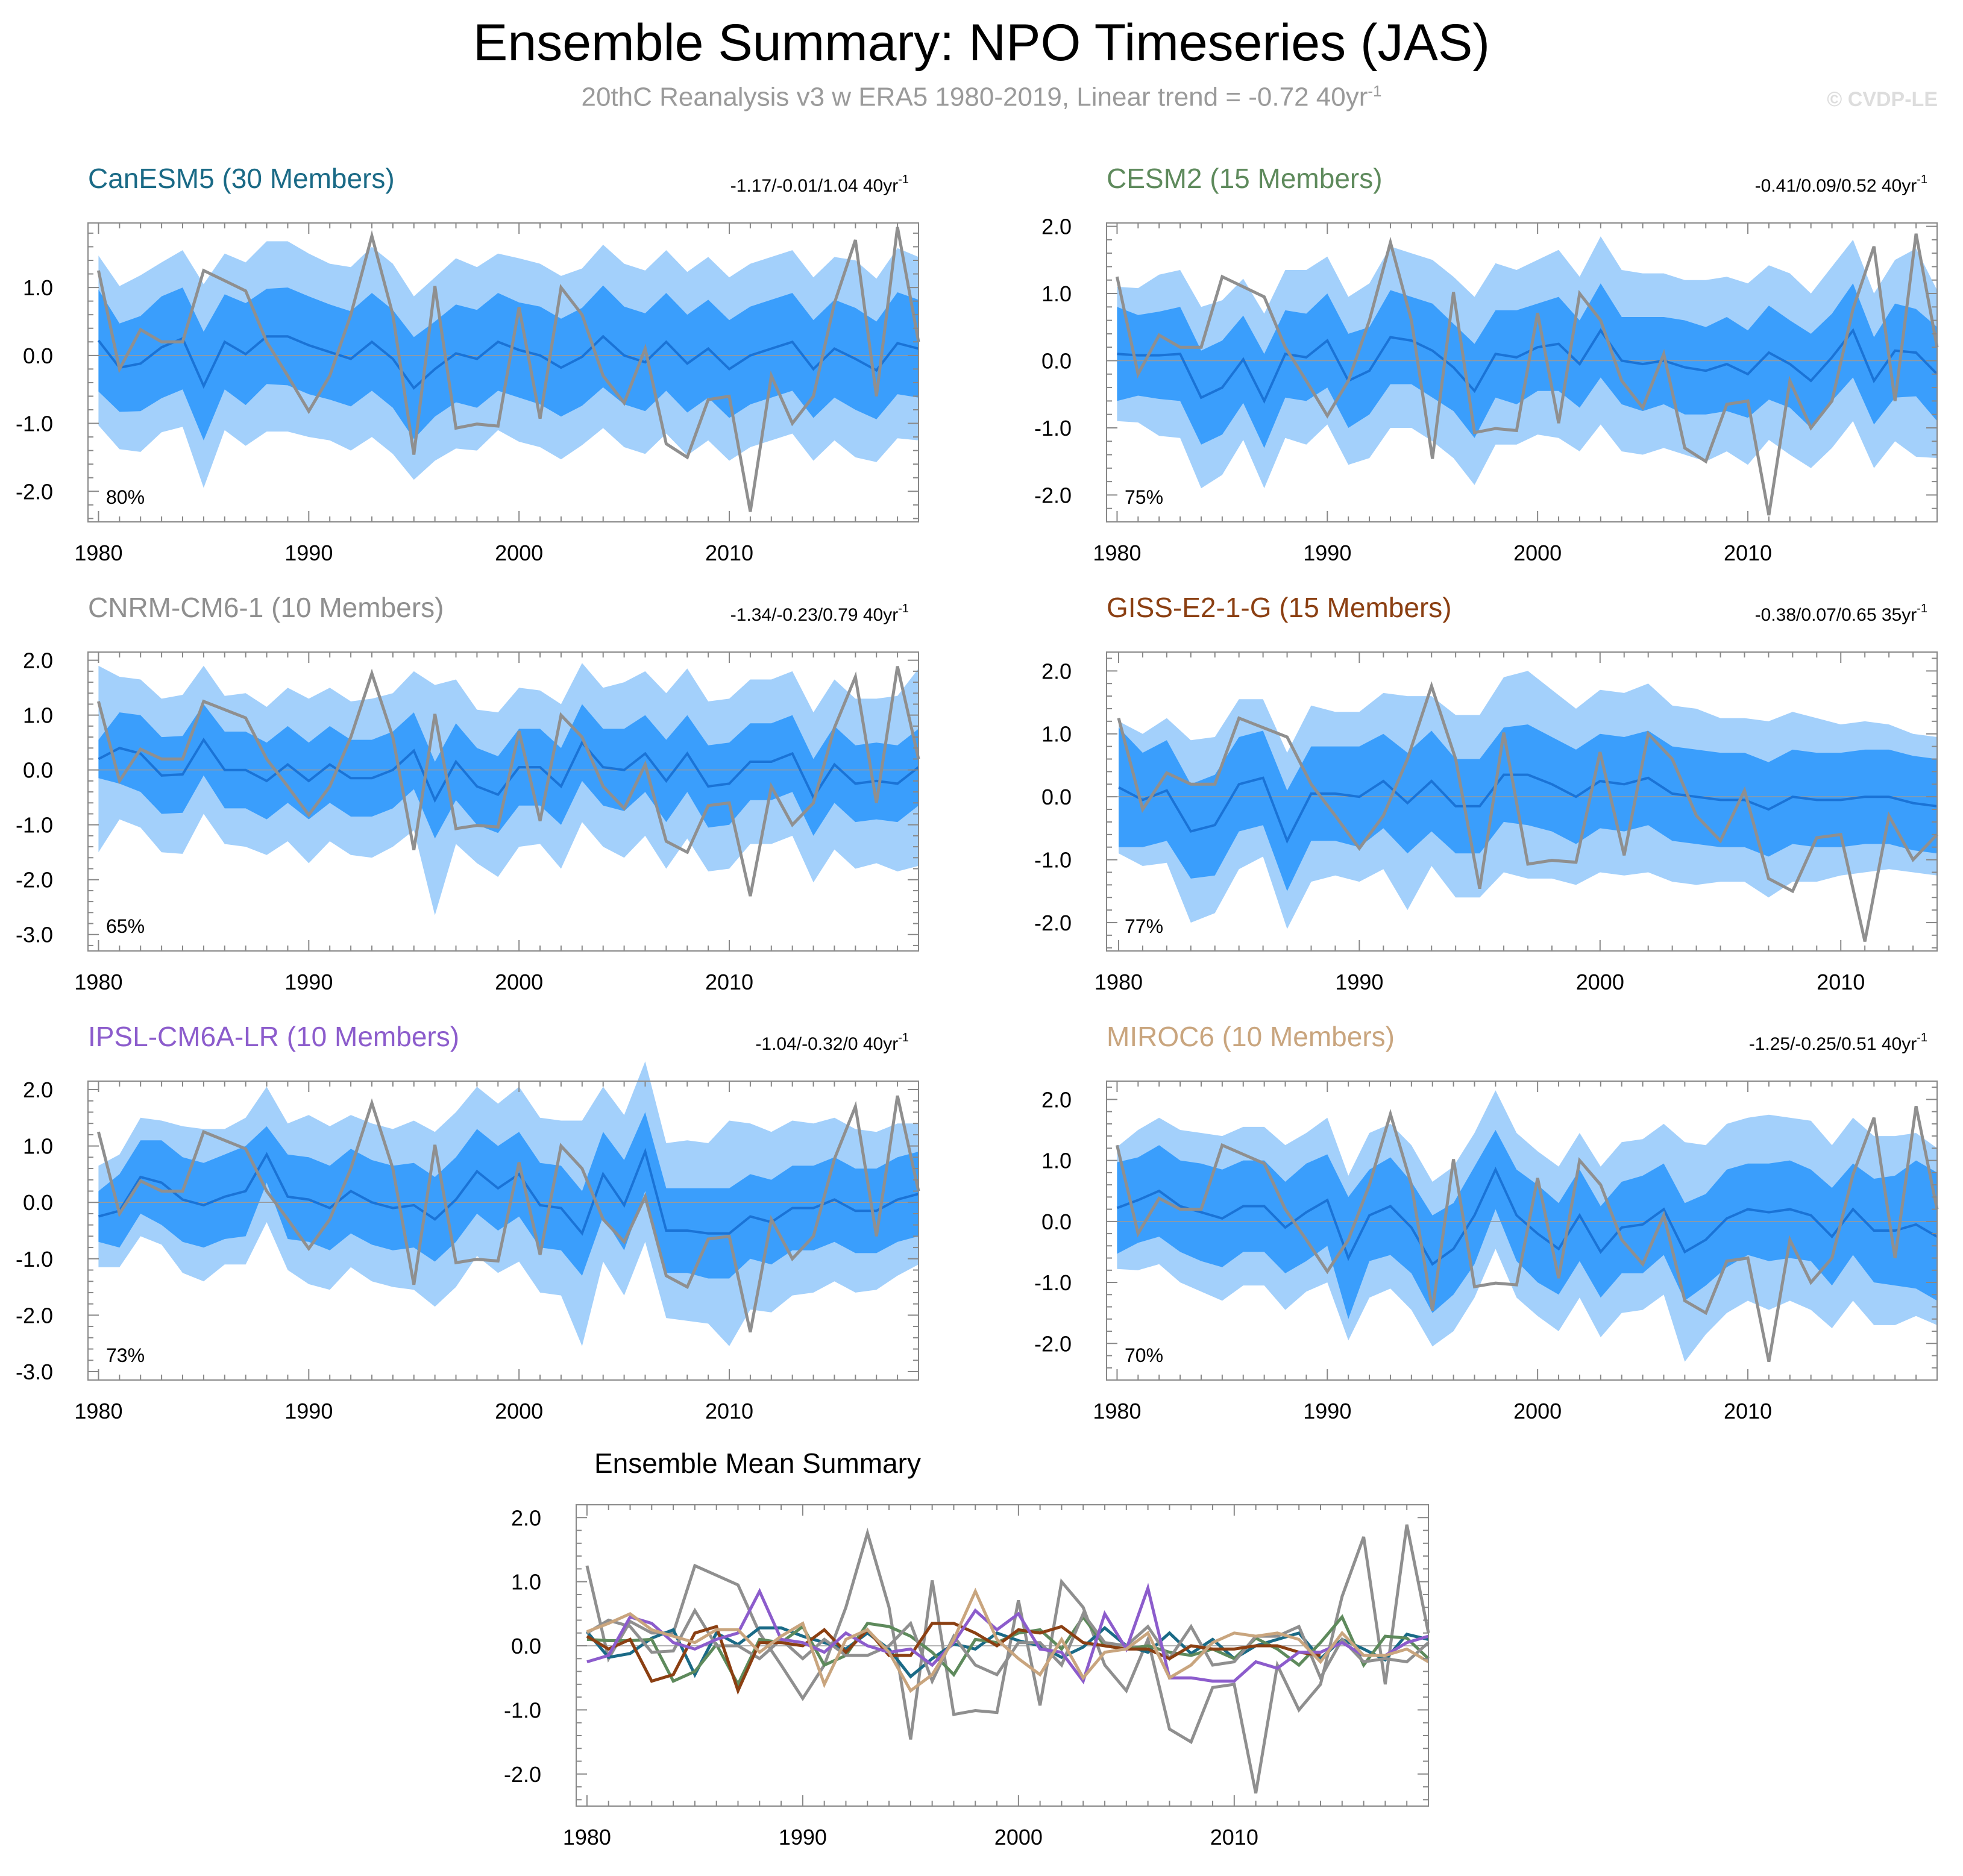 The image size is (1963, 1876). I want to click on figure-title: Ensemble Summary: NPO Timeseries (JAS), so click(981, 43).